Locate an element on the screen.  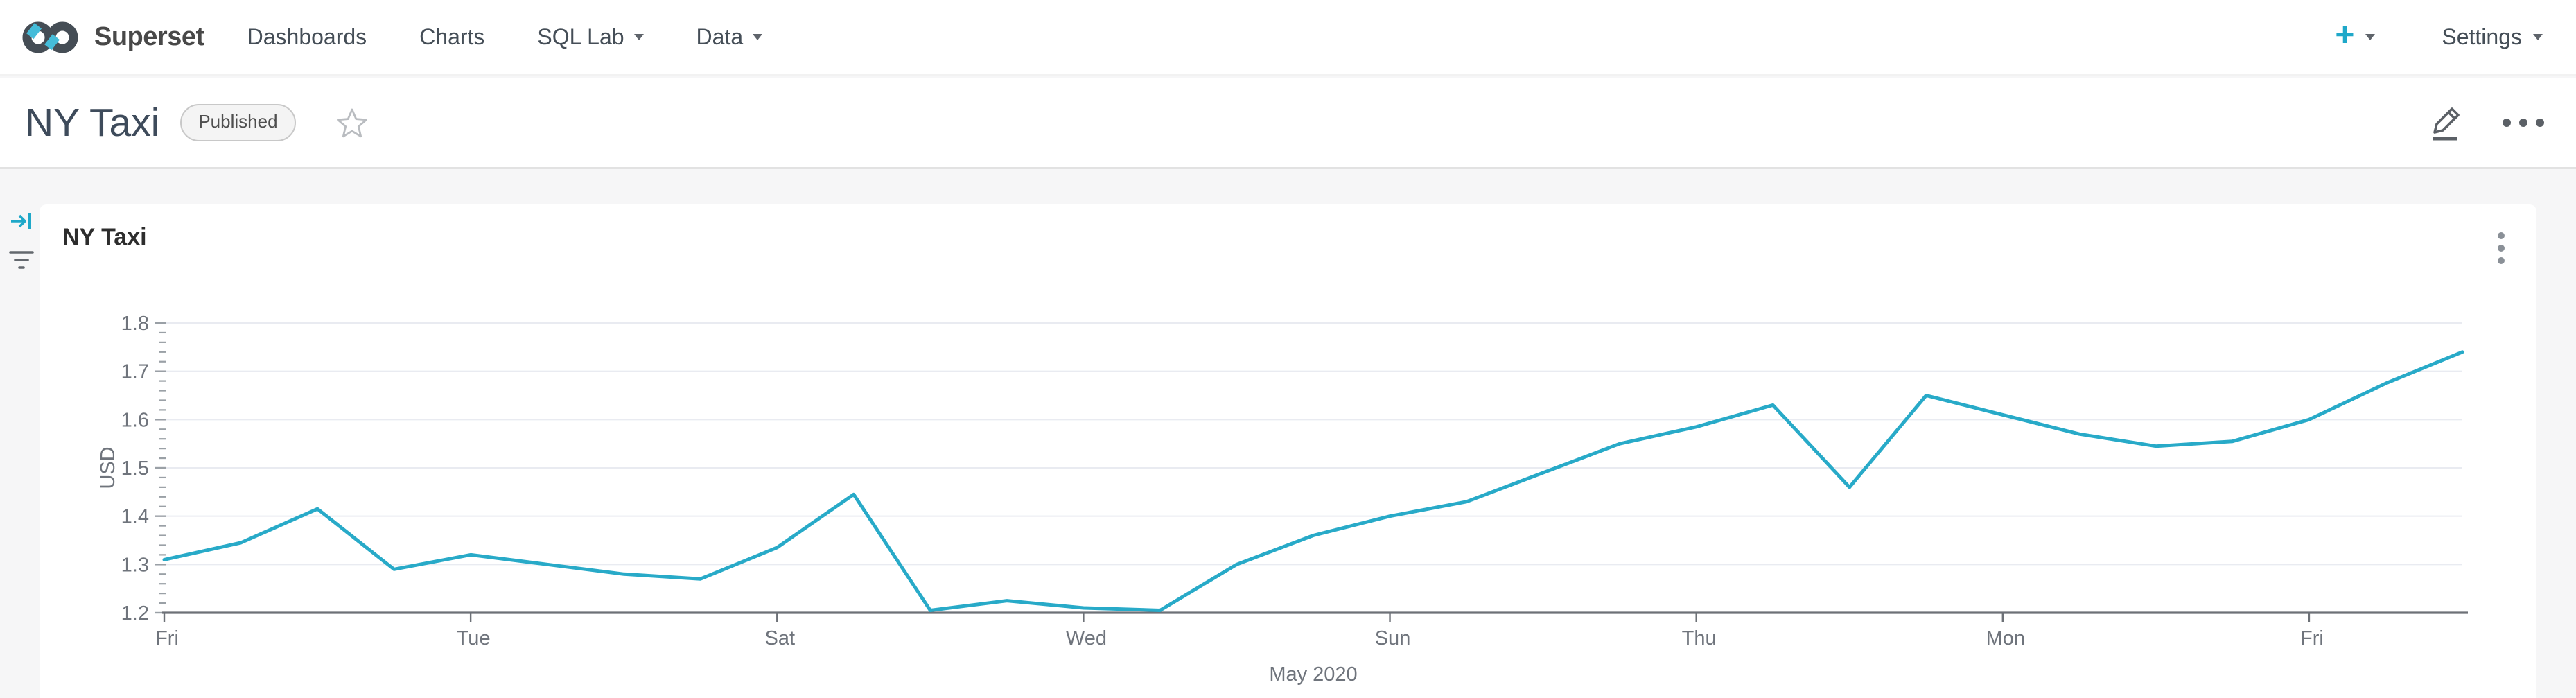
svg-text: 1.2 is located at coordinates (135, 613).